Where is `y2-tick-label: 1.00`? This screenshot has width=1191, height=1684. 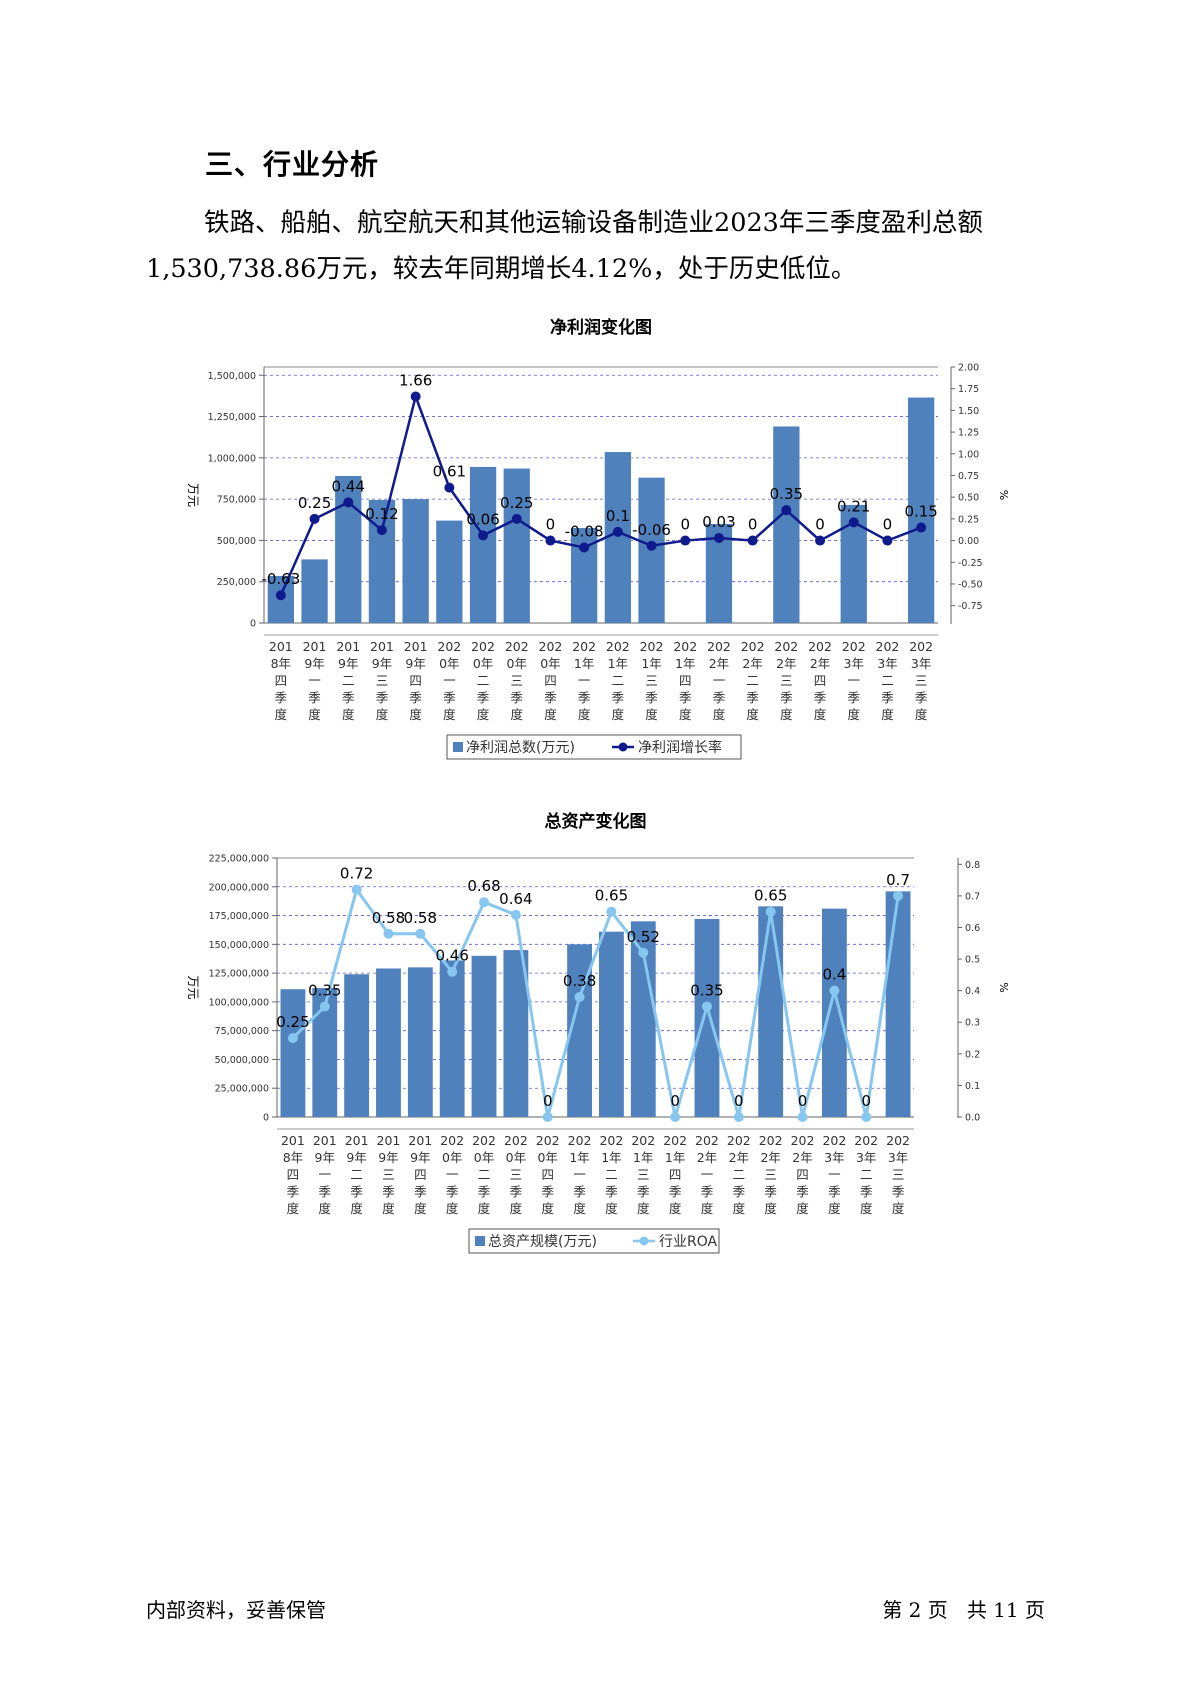 y2-tick-label: 1.00 is located at coordinates (968, 454).